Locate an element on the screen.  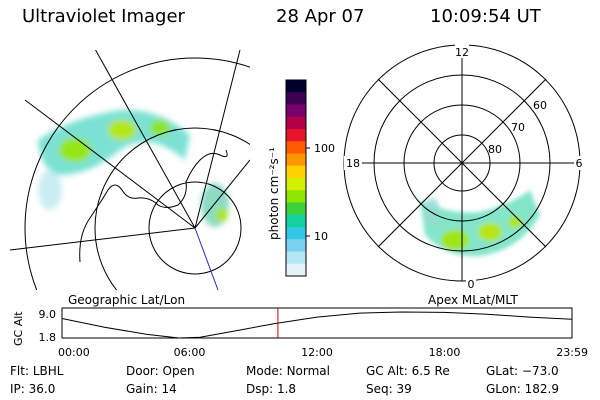
altitude-line is located at coordinates (317, 325).